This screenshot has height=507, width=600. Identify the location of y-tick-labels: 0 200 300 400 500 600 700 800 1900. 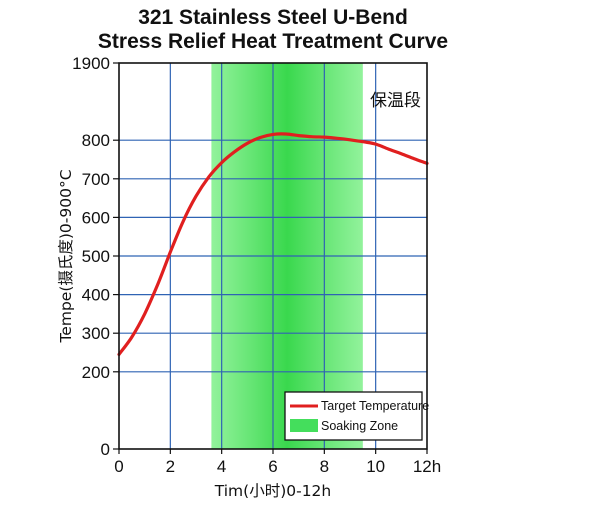
(95, 256).